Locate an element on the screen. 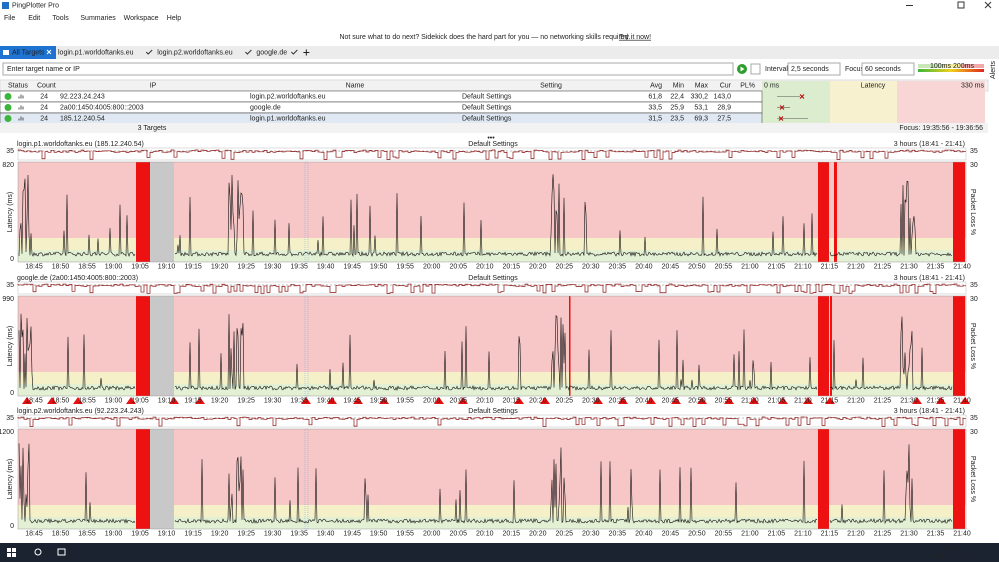 The image size is (999, 562). focus-select is located at coordinates (888, 69).